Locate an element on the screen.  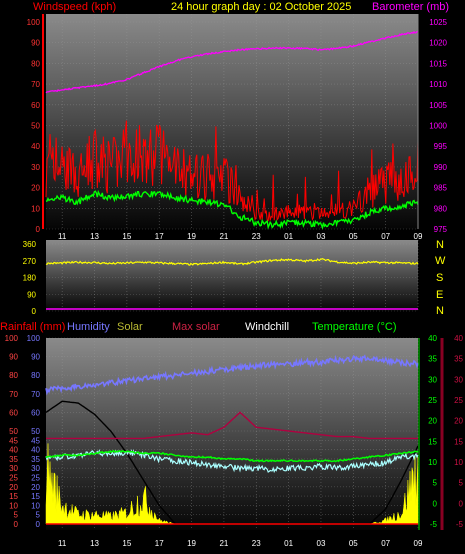
wind-tick-label: 50 is located at coordinates (35, 126).